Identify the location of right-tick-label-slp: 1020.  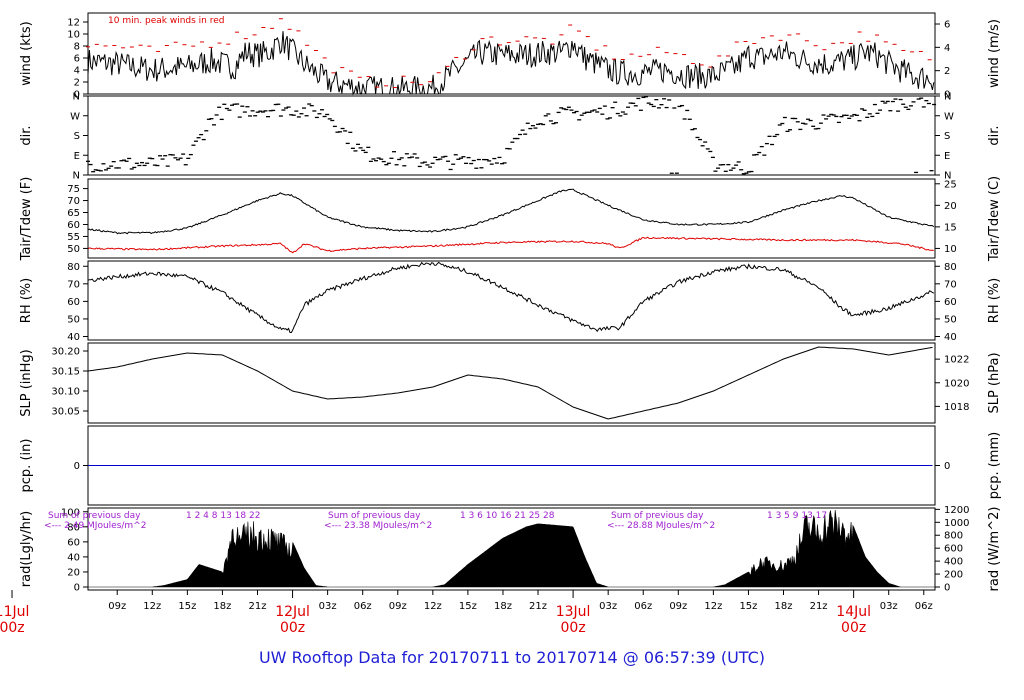
(956, 383).